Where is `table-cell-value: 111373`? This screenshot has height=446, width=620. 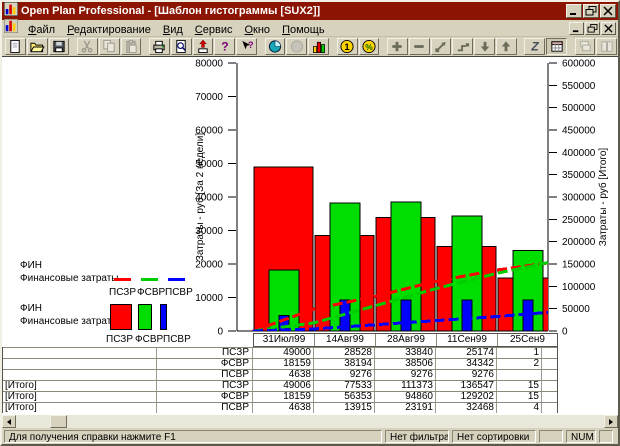
table-cell-value: 111373 is located at coordinates (405, 386).